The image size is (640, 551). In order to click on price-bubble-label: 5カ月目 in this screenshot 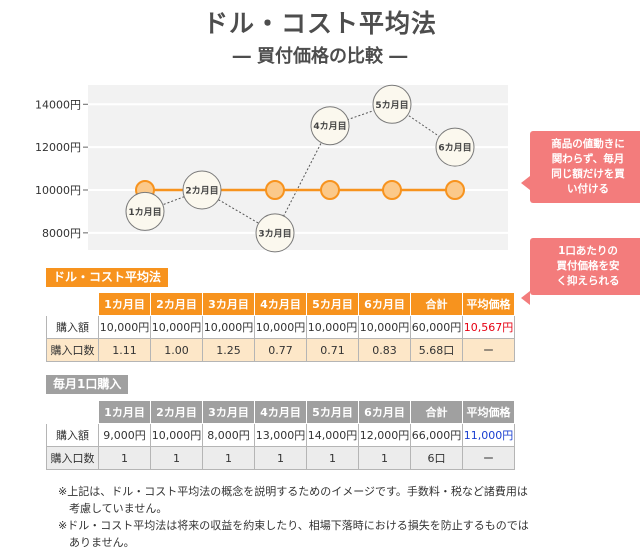, I will do `click(391, 105)`.